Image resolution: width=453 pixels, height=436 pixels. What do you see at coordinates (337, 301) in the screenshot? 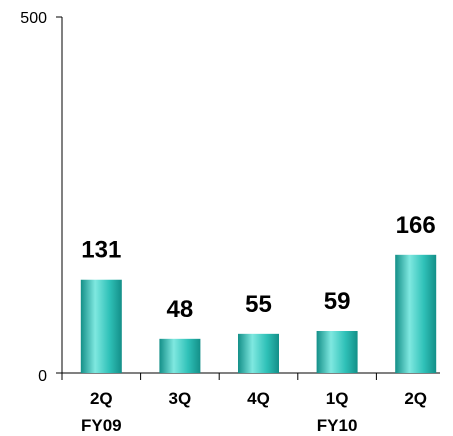
I see `data-label-4: 59` at bounding box center [337, 301].